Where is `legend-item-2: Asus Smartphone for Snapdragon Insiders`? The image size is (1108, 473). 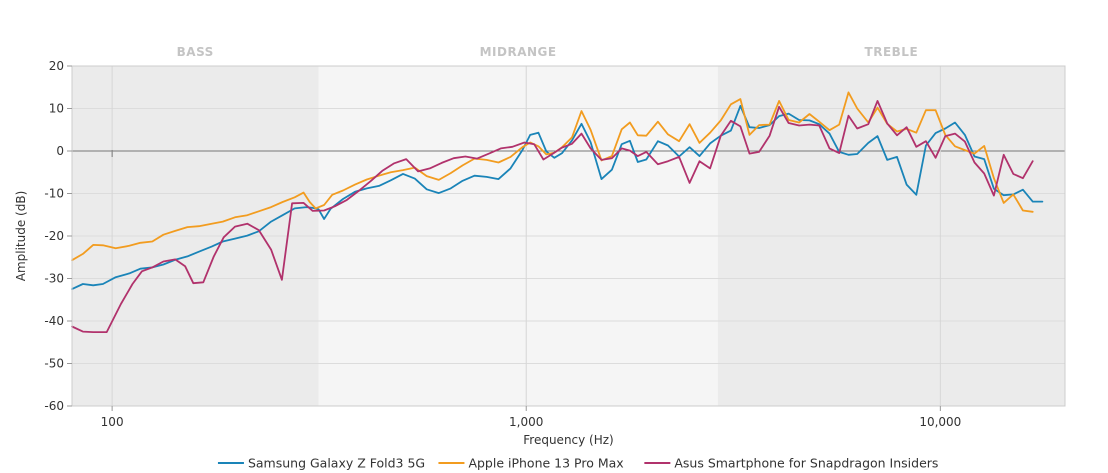 legend-item-2: Asus Smartphone for Snapdragon Insiders is located at coordinates (791, 463).